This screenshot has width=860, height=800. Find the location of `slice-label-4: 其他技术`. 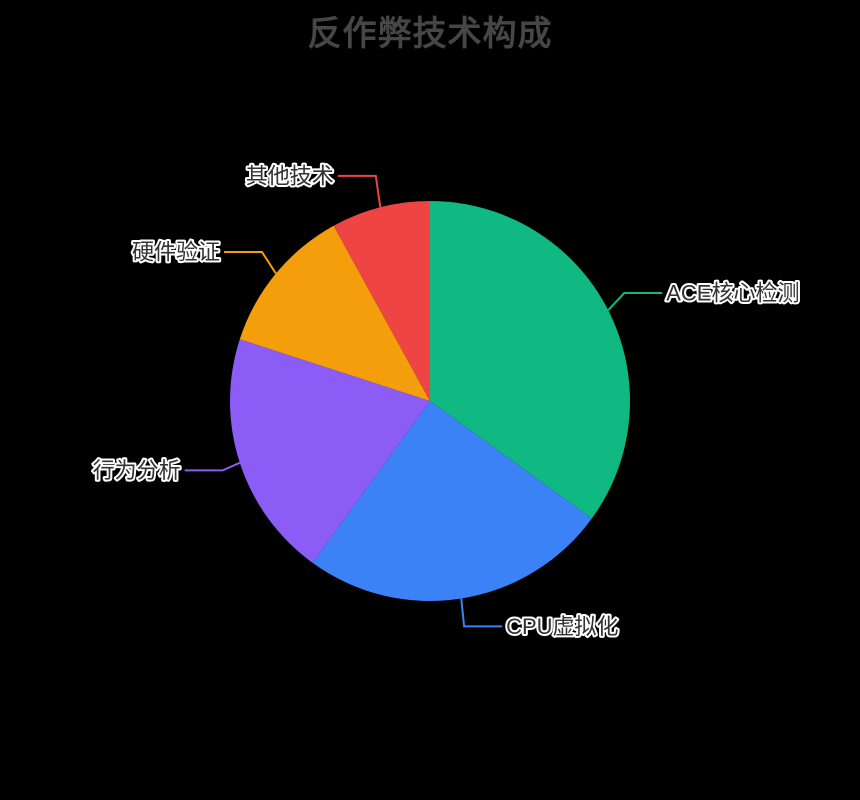

slice-label-4: 其他技术 is located at coordinates (290, 175).